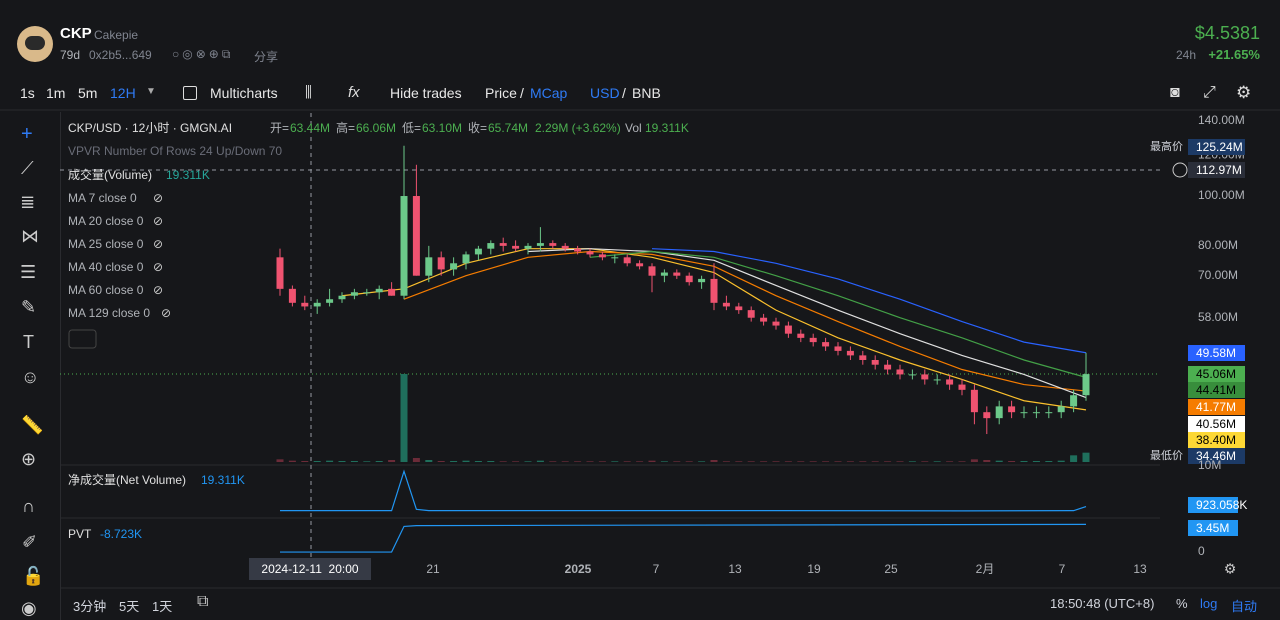 The height and width of the screenshot is (620, 1280). What do you see at coordinates (127, 479) in the screenshot?
I see `net_volume-label: 净成交量(Net Volume)` at bounding box center [127, 479].